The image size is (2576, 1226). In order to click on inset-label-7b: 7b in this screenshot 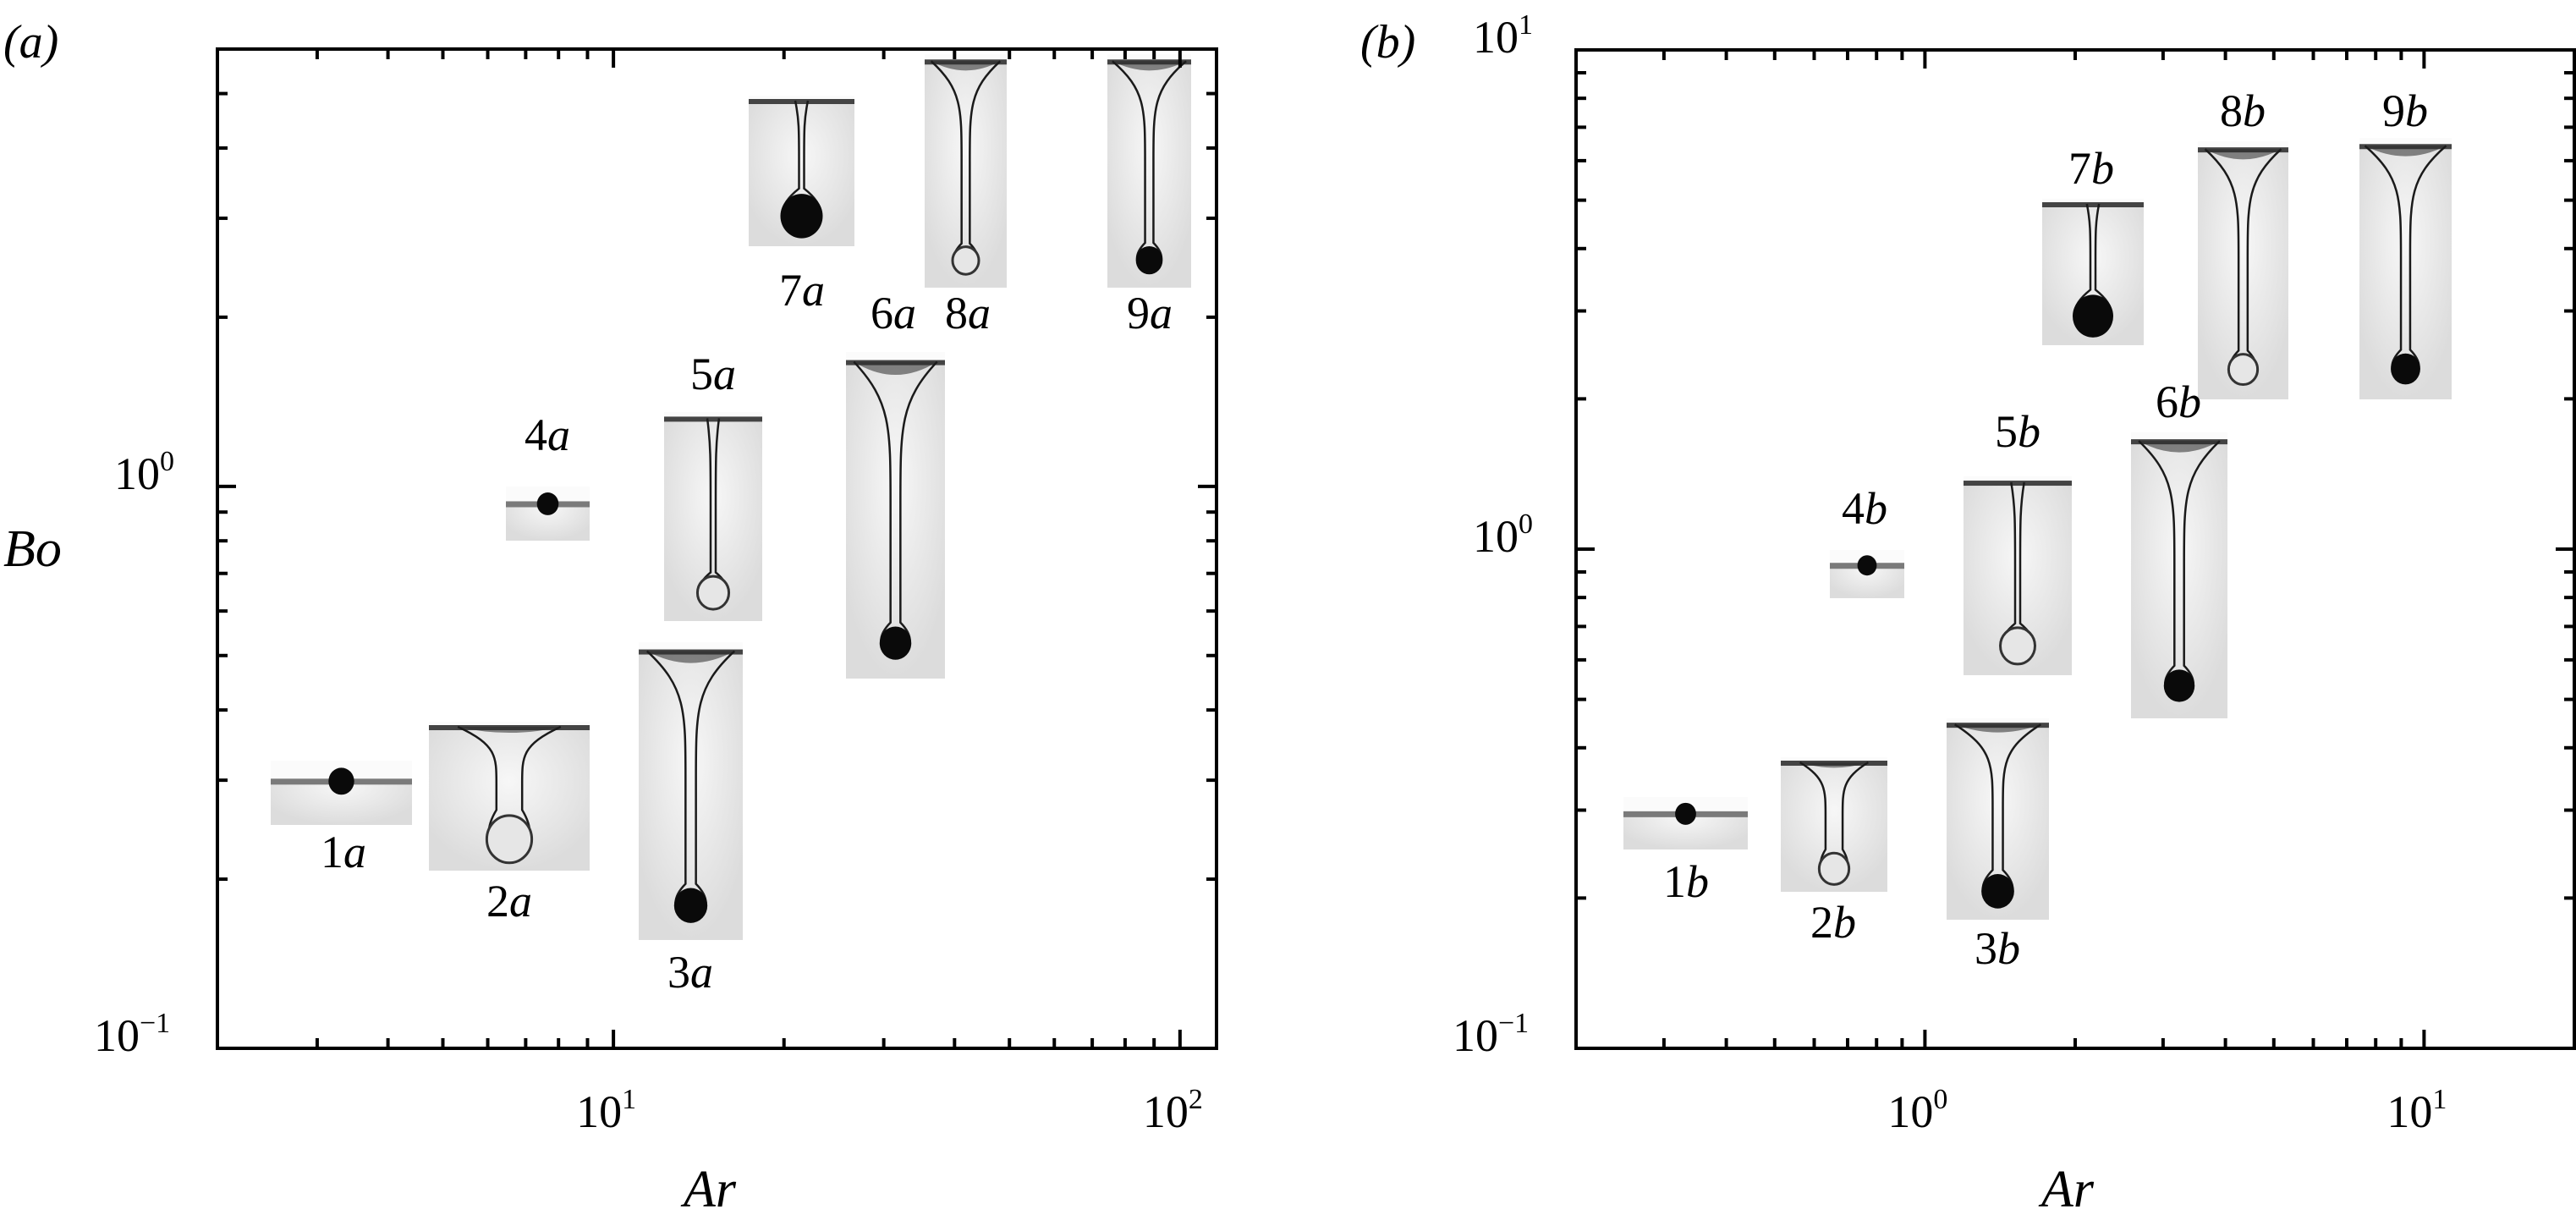, I will do `click(2091, 169)`.